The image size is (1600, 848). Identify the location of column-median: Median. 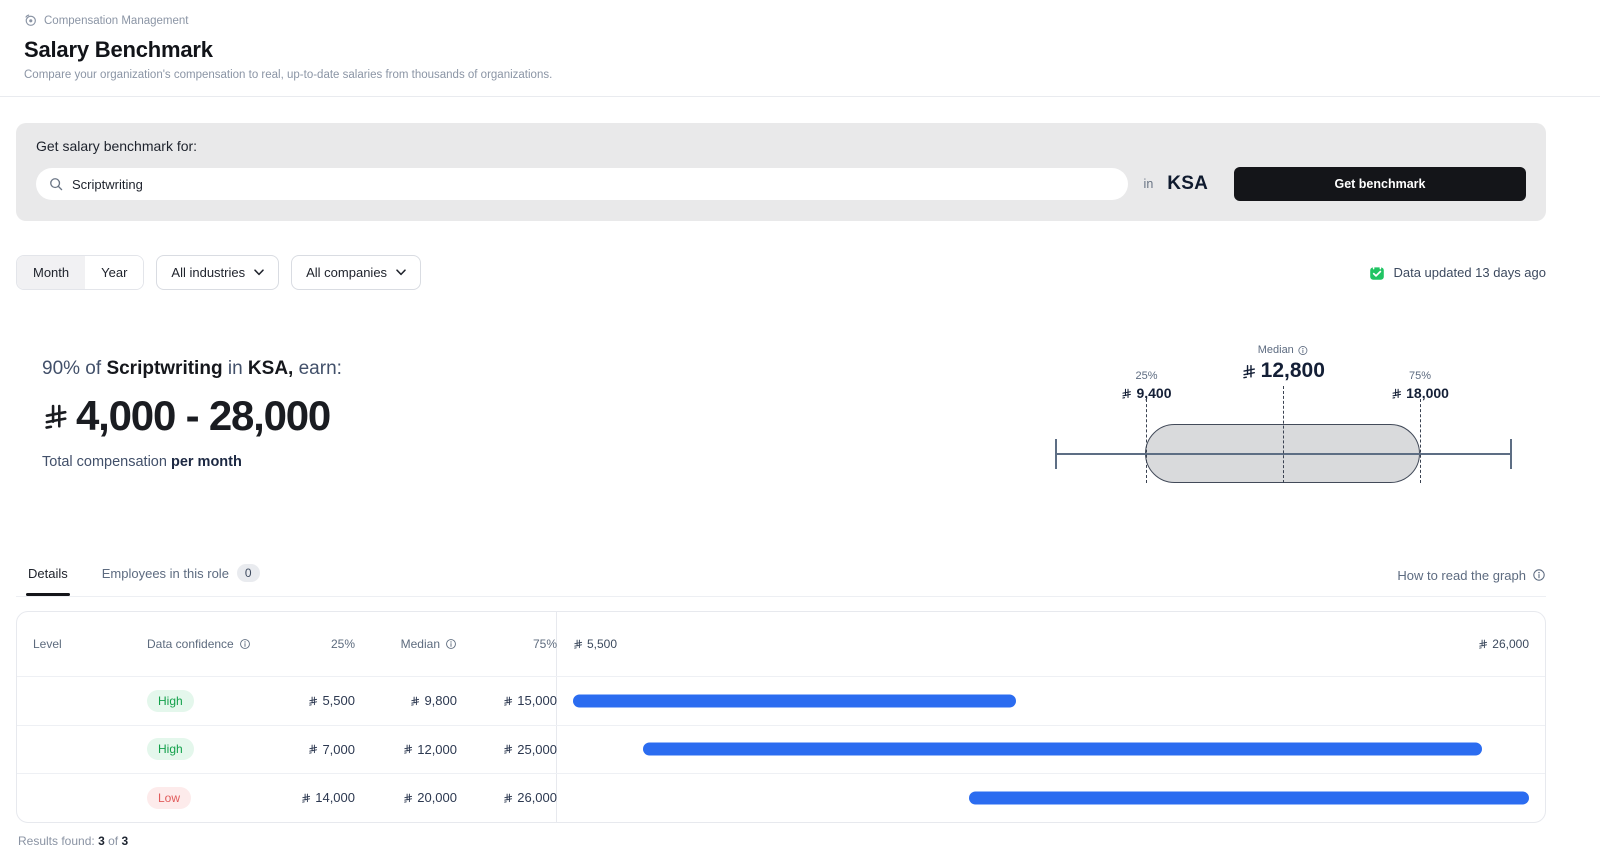
(406, 644).